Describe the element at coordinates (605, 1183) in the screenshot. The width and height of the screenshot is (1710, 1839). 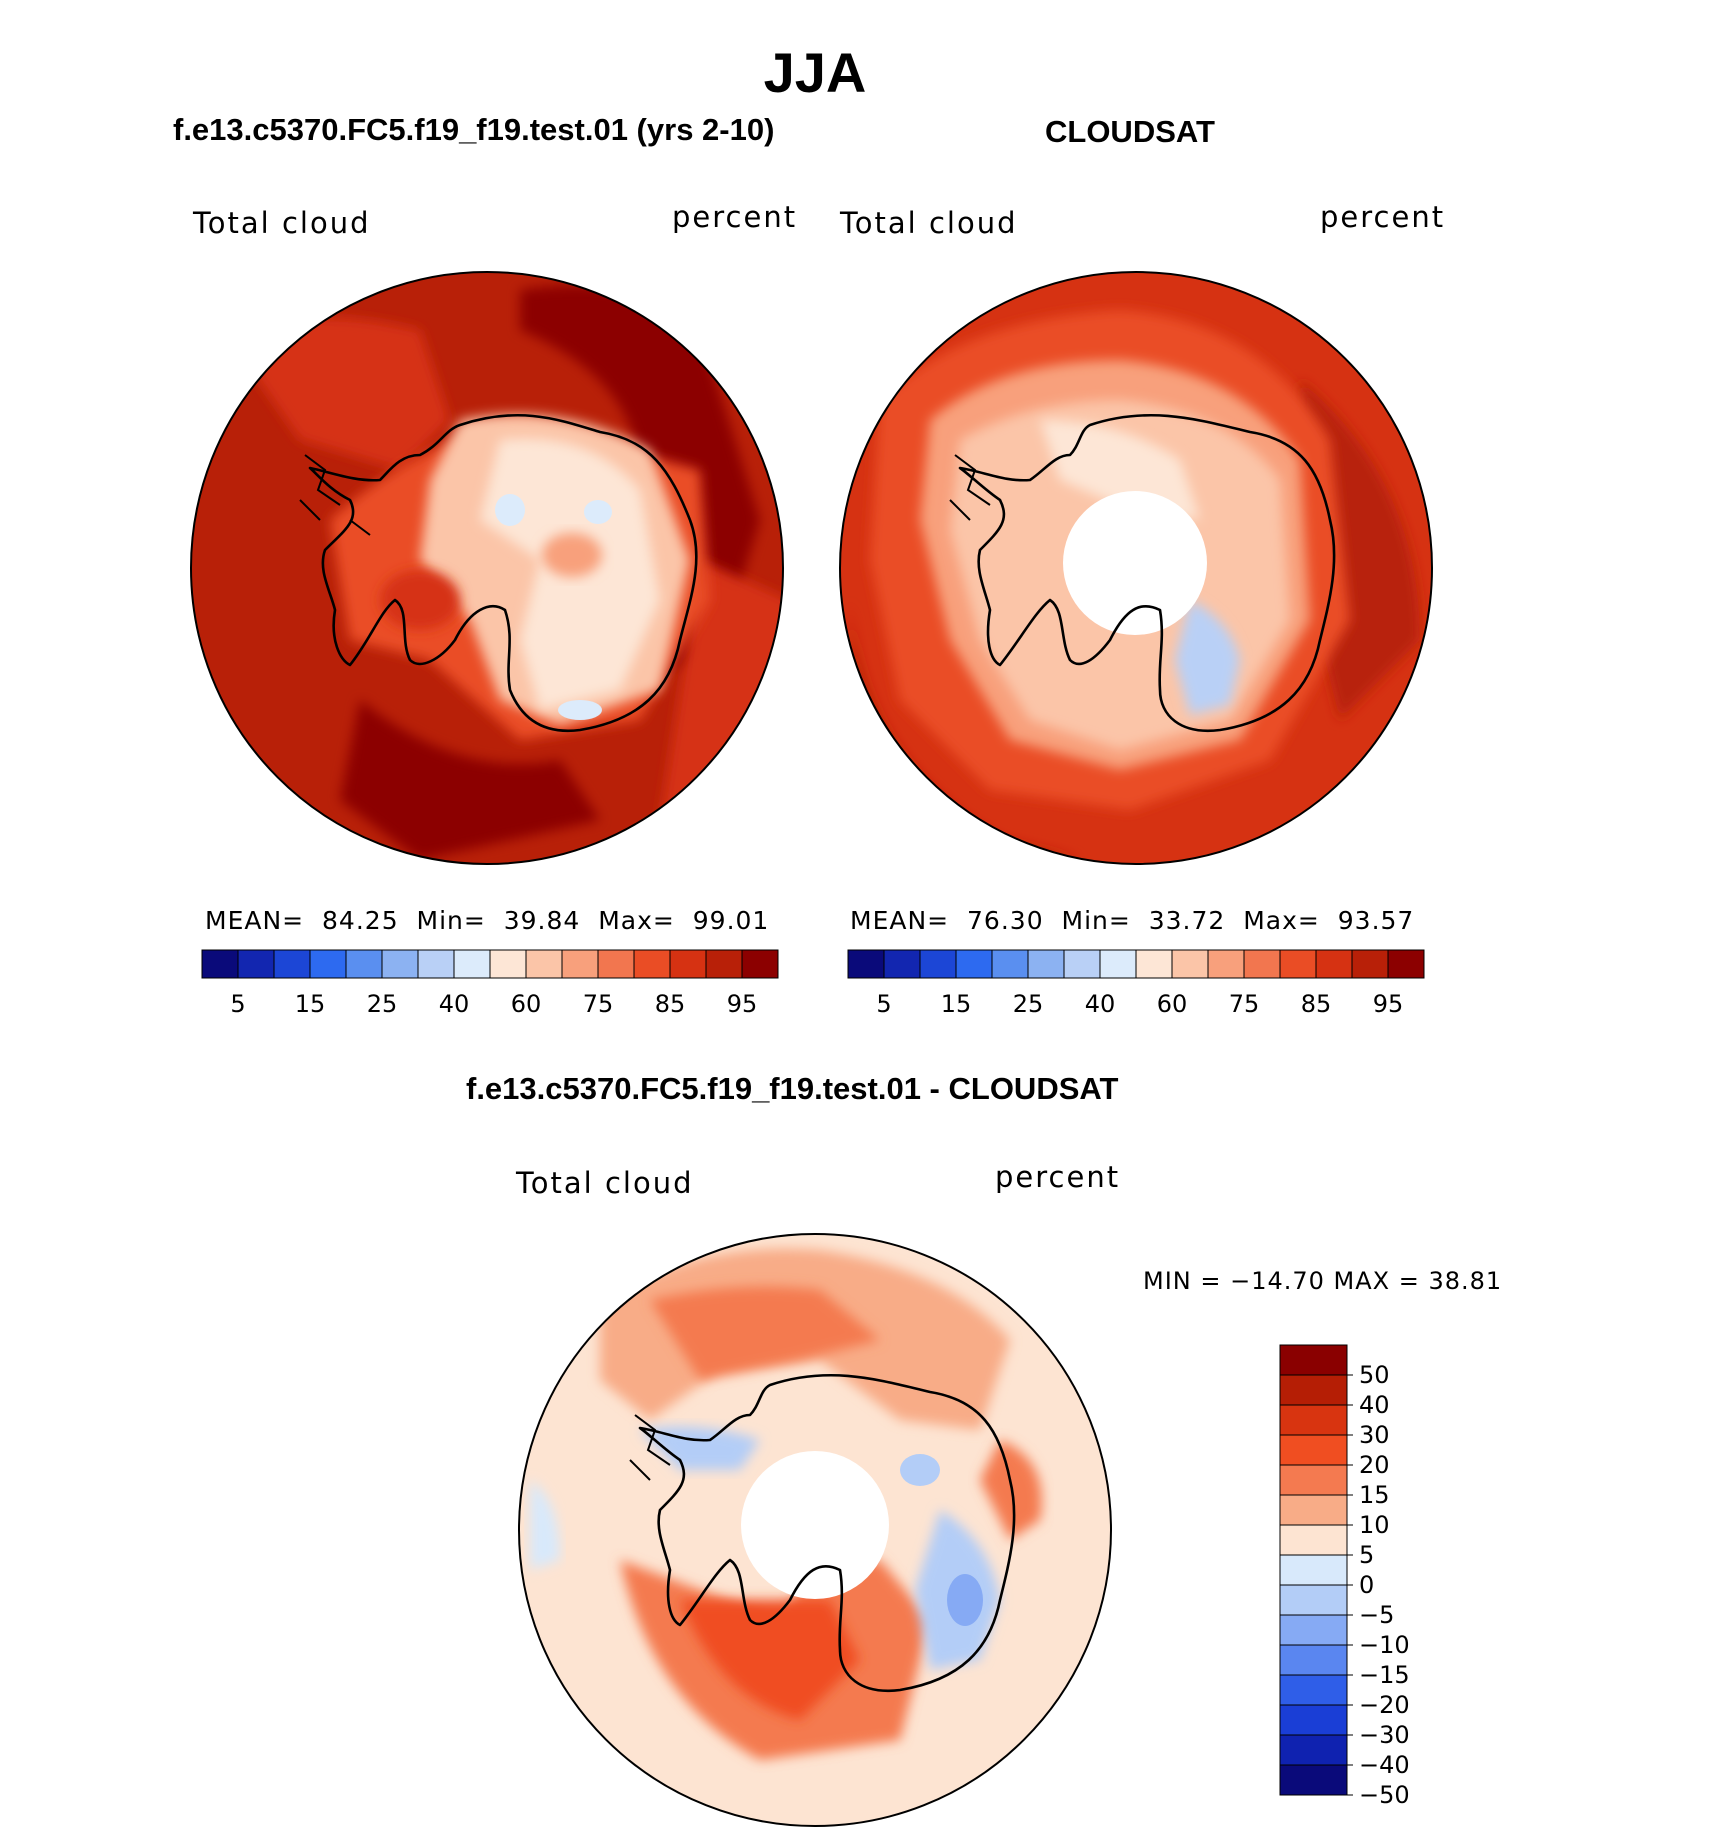
I see `diff-variable-label: Total cloud` at that location.